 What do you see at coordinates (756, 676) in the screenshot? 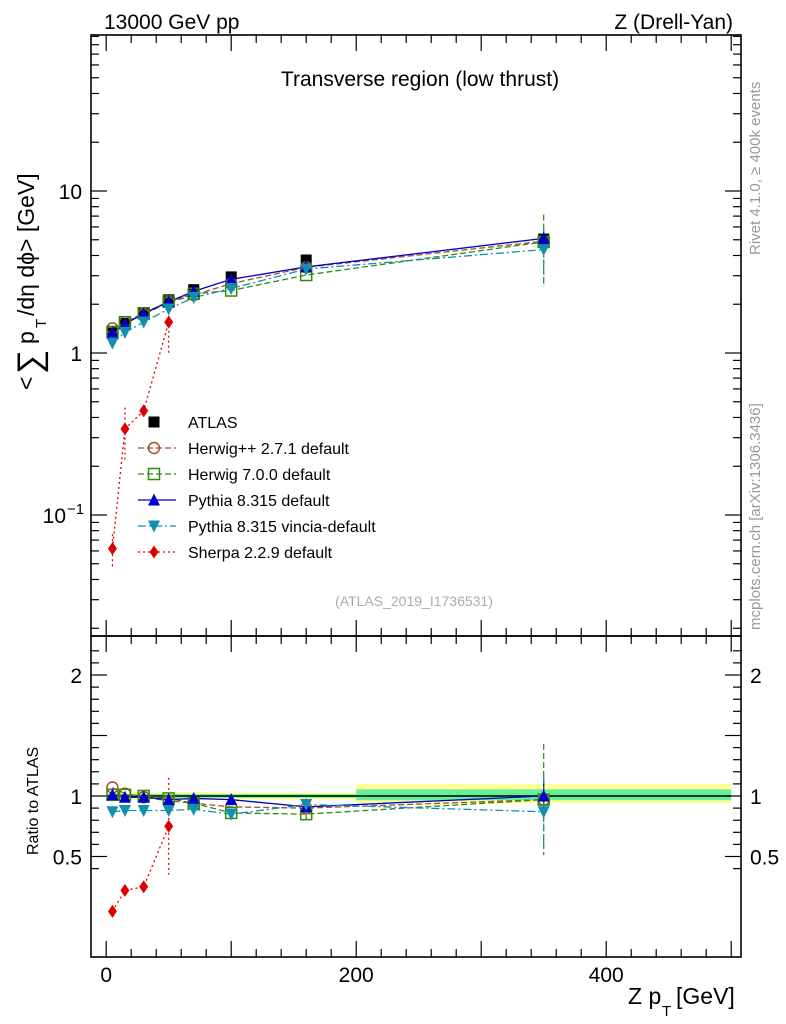
I see `ratio-y-tick-label-right: 2` at bounding box center [756, 676].